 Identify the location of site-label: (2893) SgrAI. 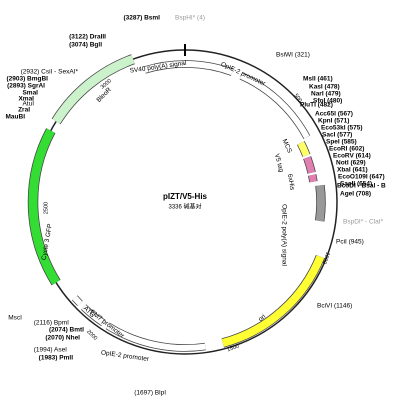
(26, 86).